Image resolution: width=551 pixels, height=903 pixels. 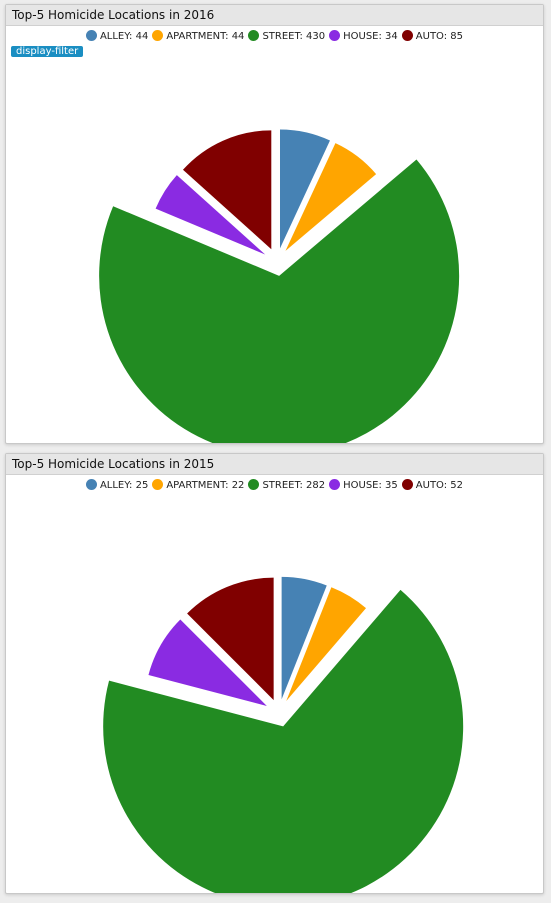 What do you see at coordinates (274, 15) in the screenshot?
I see `panel-title: Top-5 Homicide Locations in 2016` at bounding box center [274, 15].